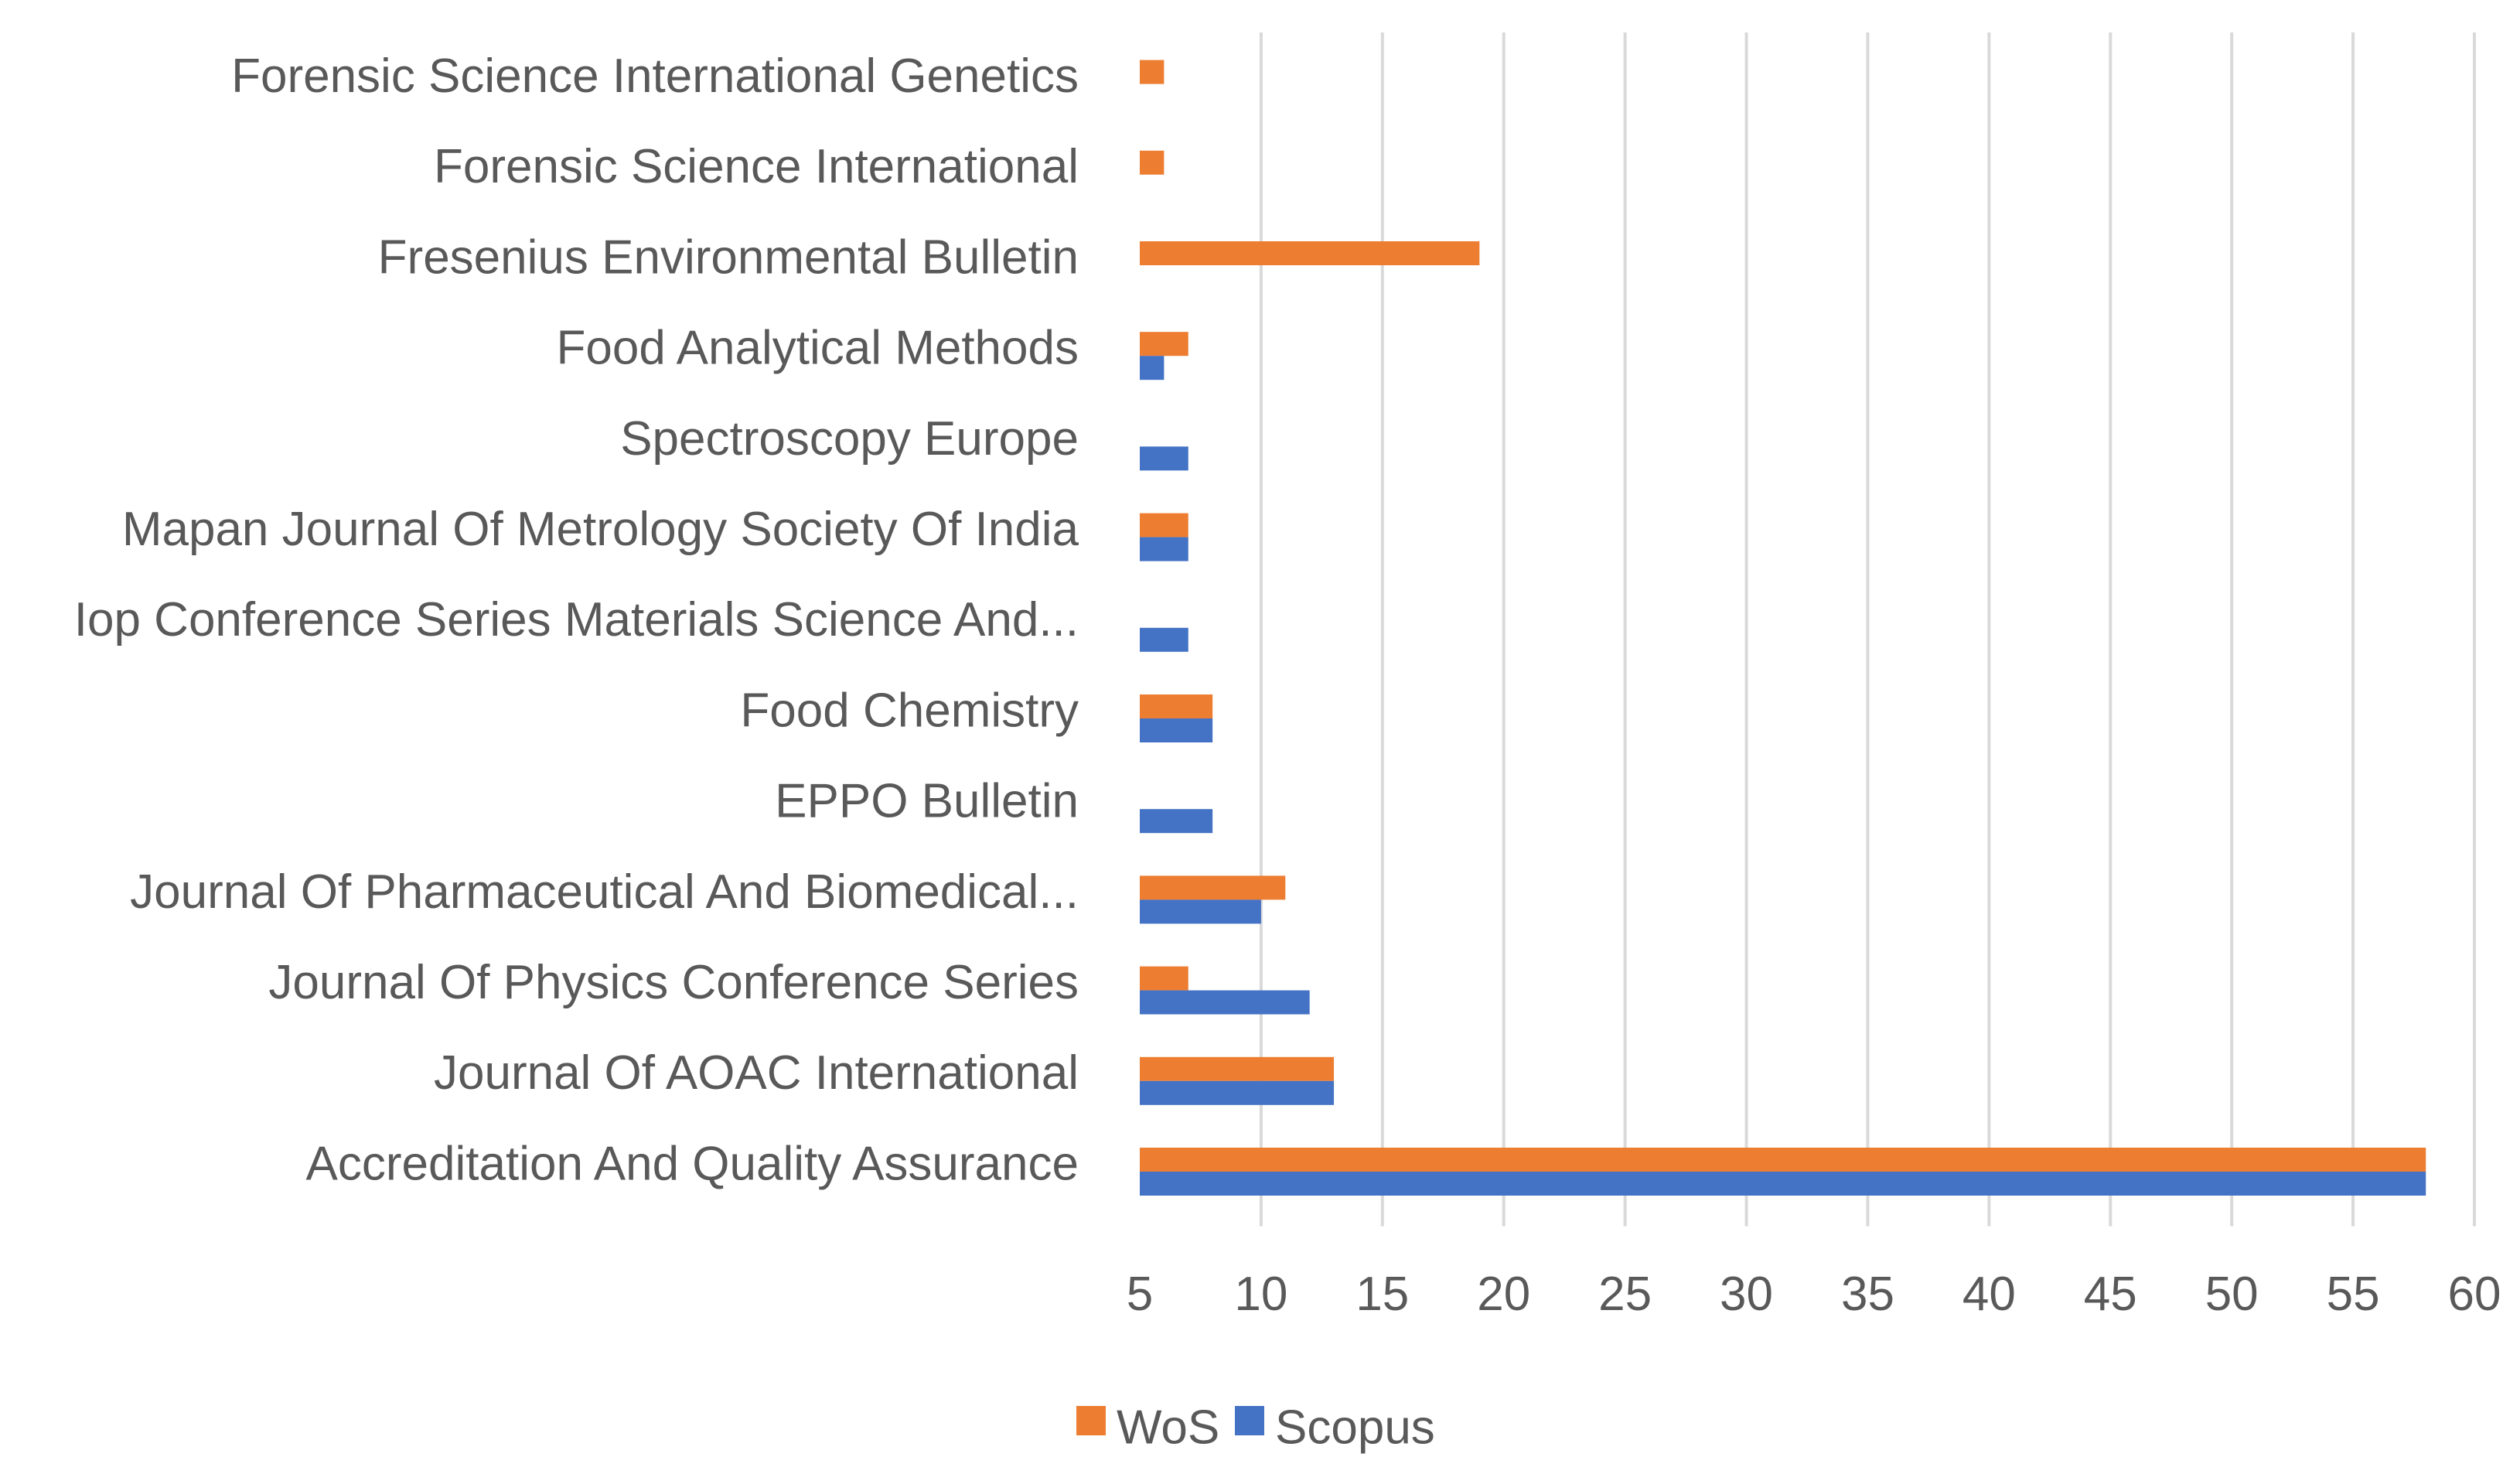 The image size is (2520, 1457). What do you see at coordinates (673, 983) in the screenshot?
I see `category-label: Journal Of Physics Conference Series` at bounding box center [673, 983].